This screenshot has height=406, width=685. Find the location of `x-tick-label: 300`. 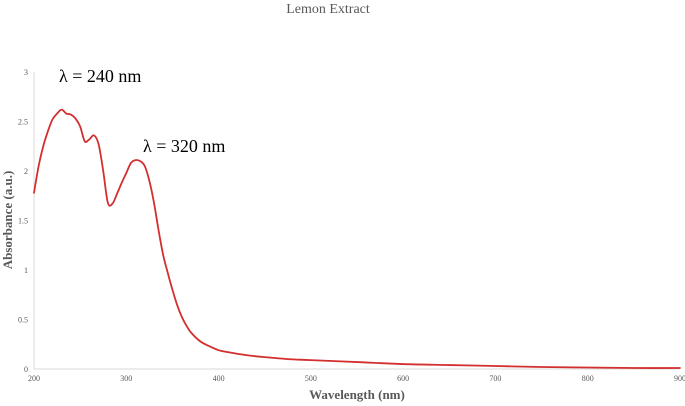

x-tick-label: 300 is located at coordinates (126, 378).